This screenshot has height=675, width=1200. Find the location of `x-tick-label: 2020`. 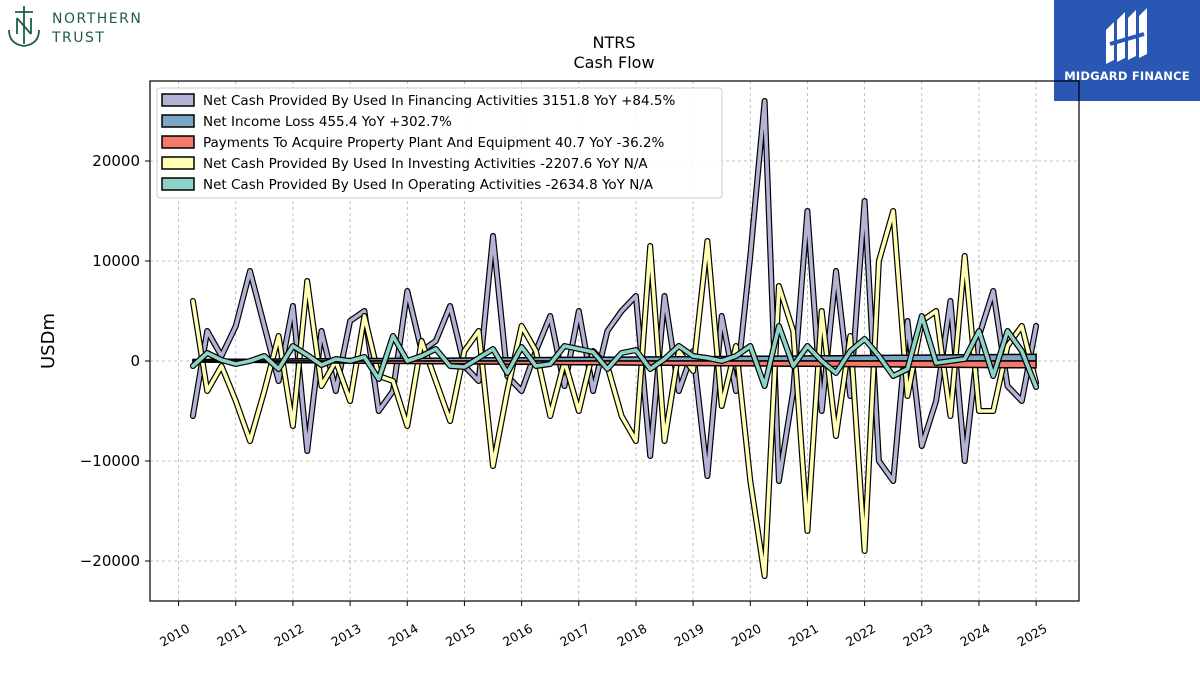

x-tick-label: 2020 is located at coordinates (746, 635).